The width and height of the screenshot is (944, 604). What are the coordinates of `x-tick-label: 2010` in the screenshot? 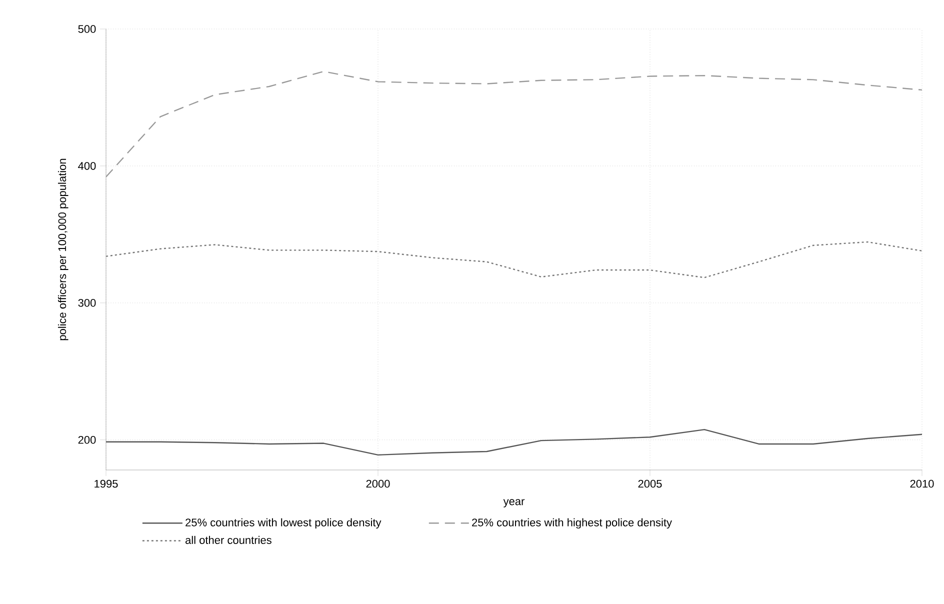 It's located at (922, 484).